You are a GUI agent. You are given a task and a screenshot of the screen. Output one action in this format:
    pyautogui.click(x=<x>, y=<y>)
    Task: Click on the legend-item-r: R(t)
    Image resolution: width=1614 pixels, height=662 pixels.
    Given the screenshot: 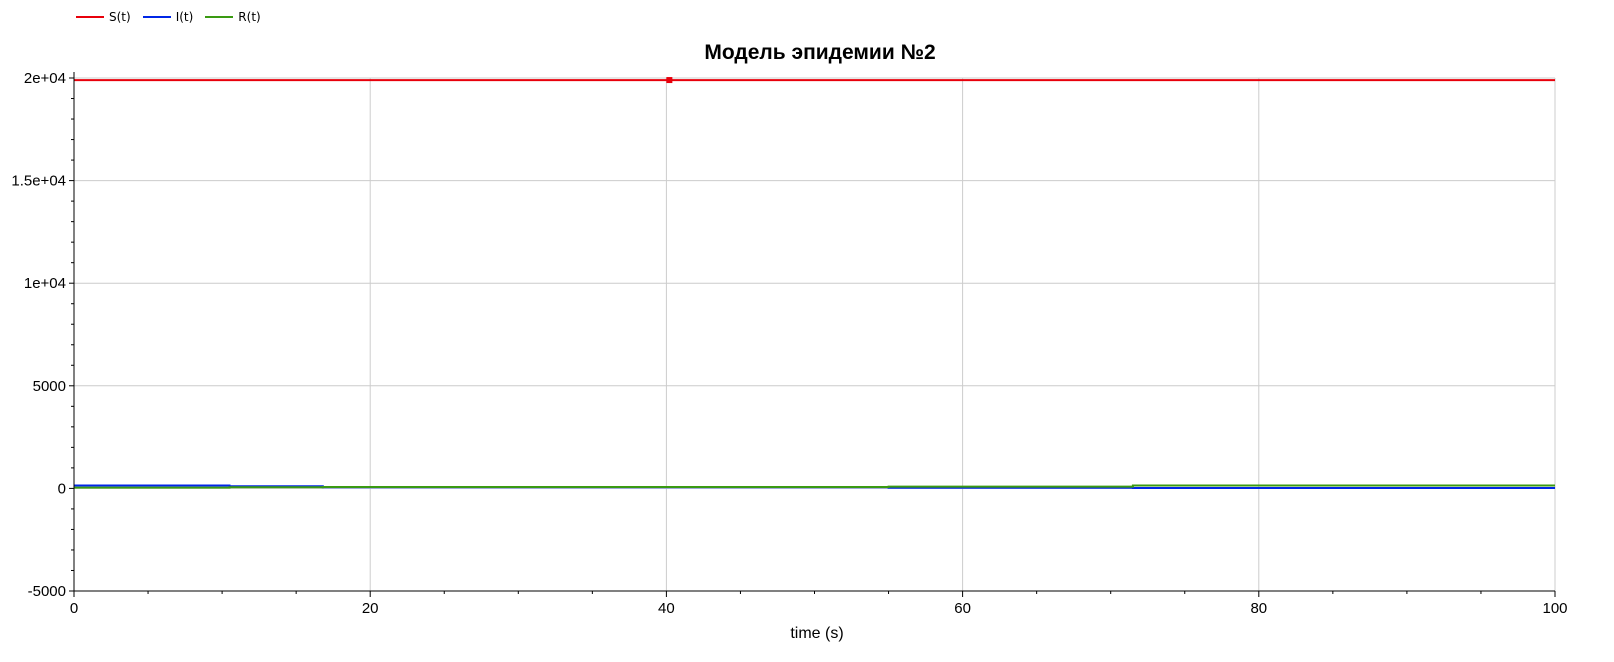 What is the action you would take?
    pyautogui.click(x=233, y=17)
    